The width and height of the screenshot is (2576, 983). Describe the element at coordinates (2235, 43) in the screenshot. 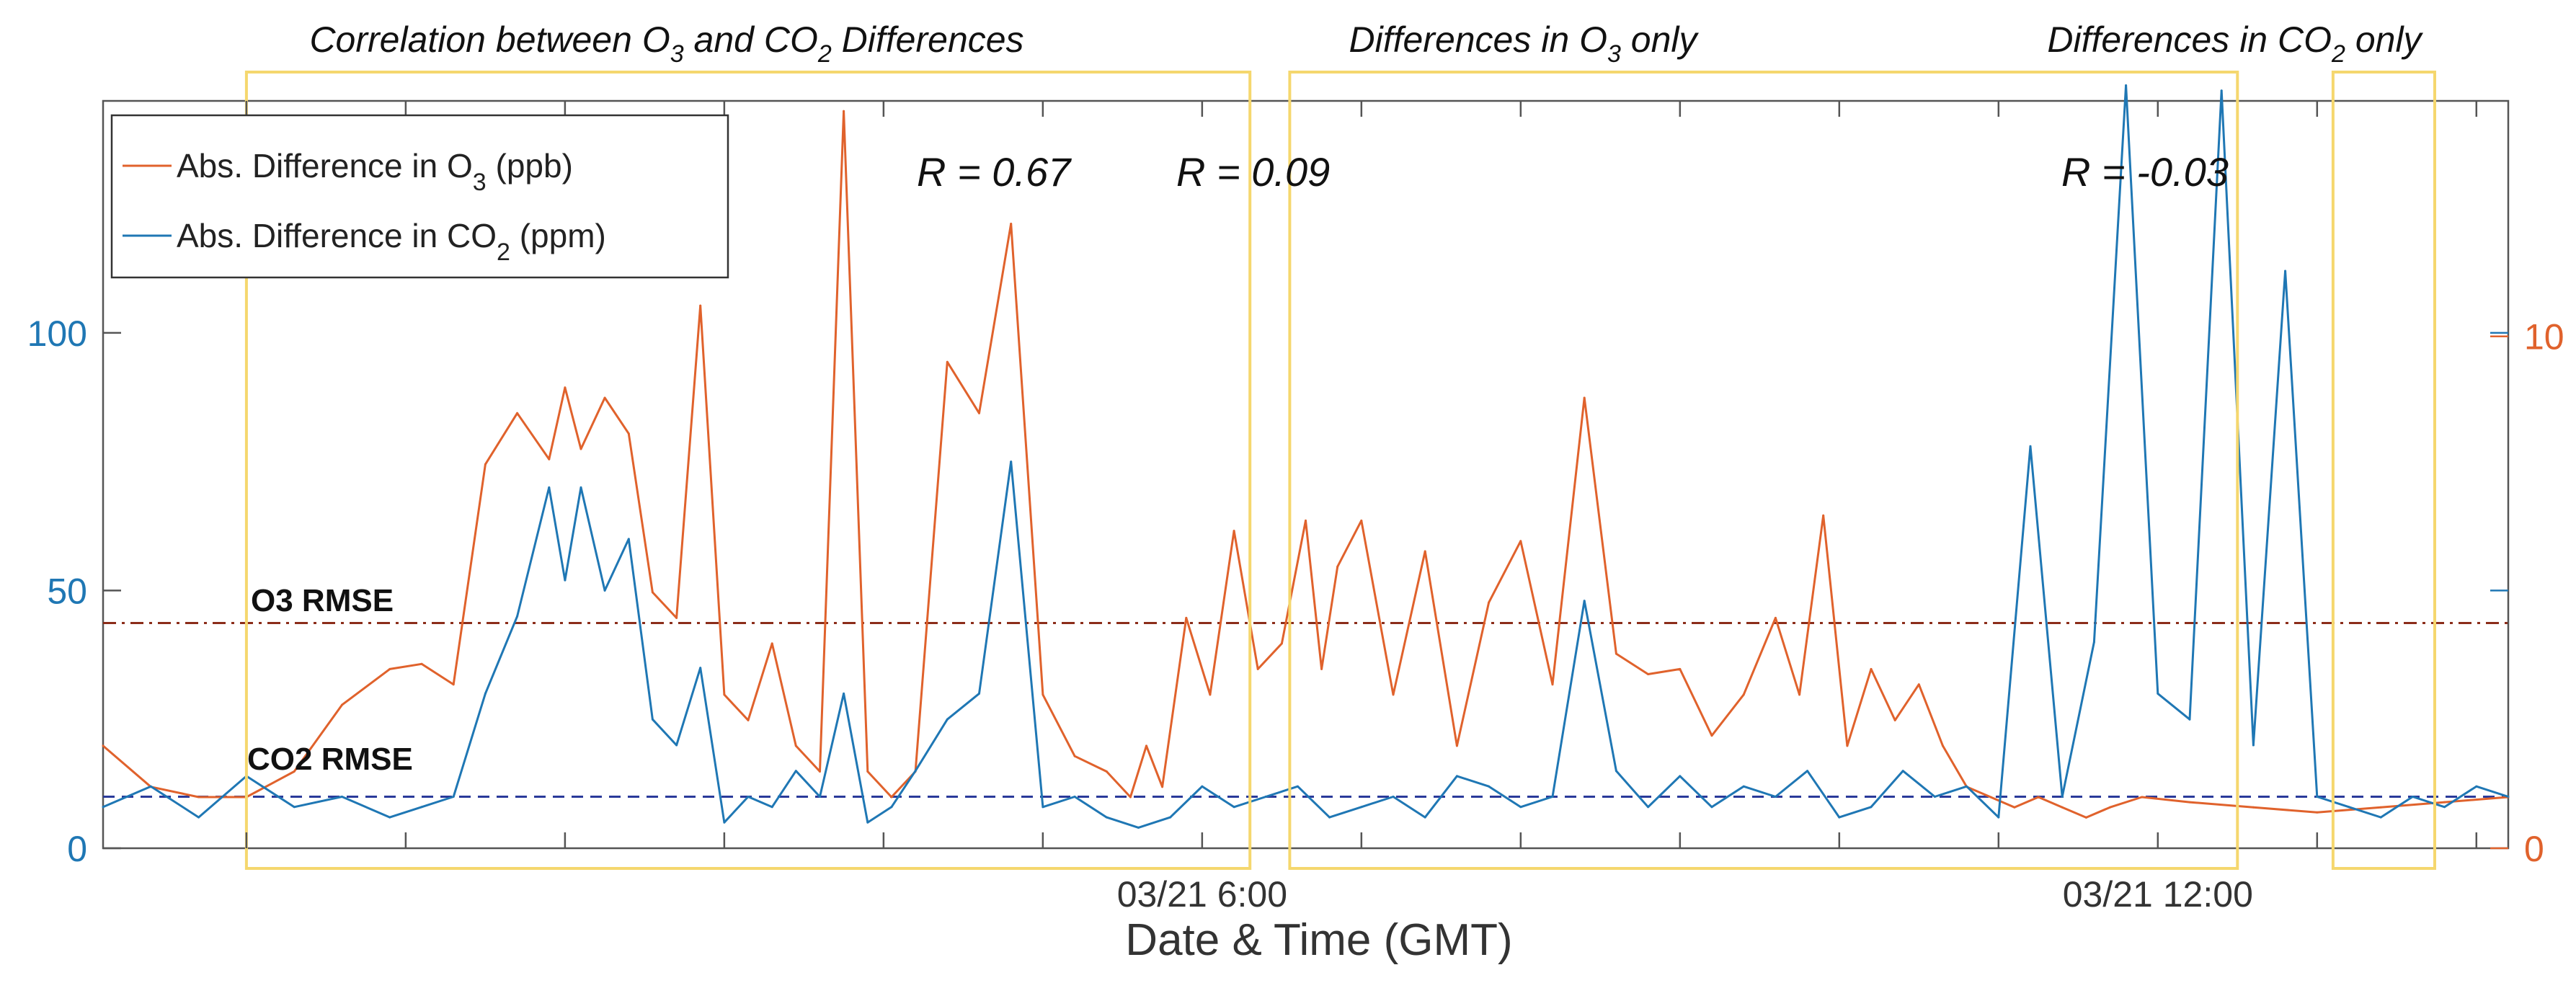

I see `region-3-title: Differences in CO2 only` at that location.